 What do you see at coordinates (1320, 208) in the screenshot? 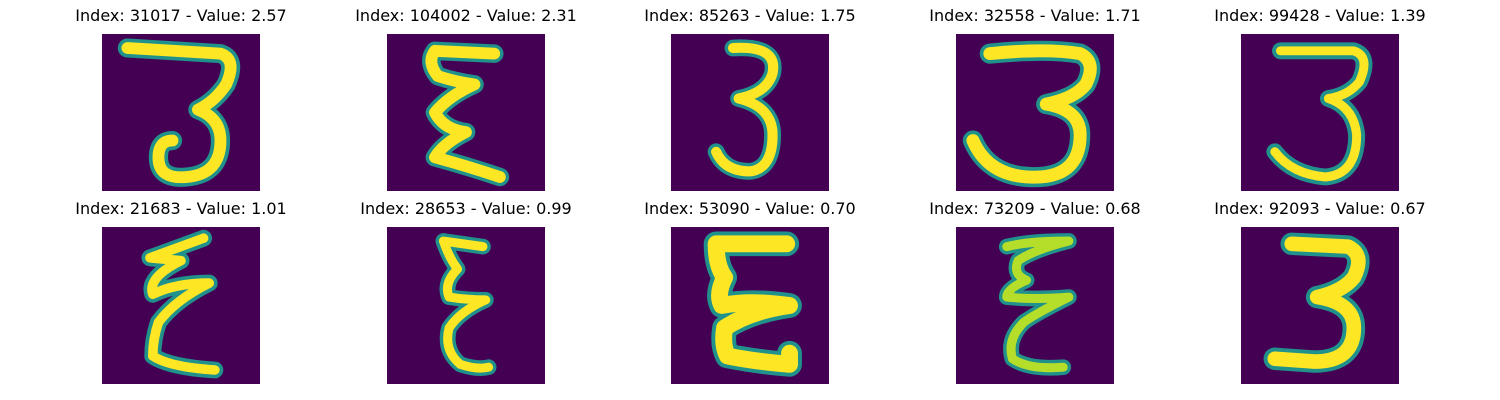
I see `panel-title: Index: 92093 - Value: 0.67` at bounding box center [1320, 208].